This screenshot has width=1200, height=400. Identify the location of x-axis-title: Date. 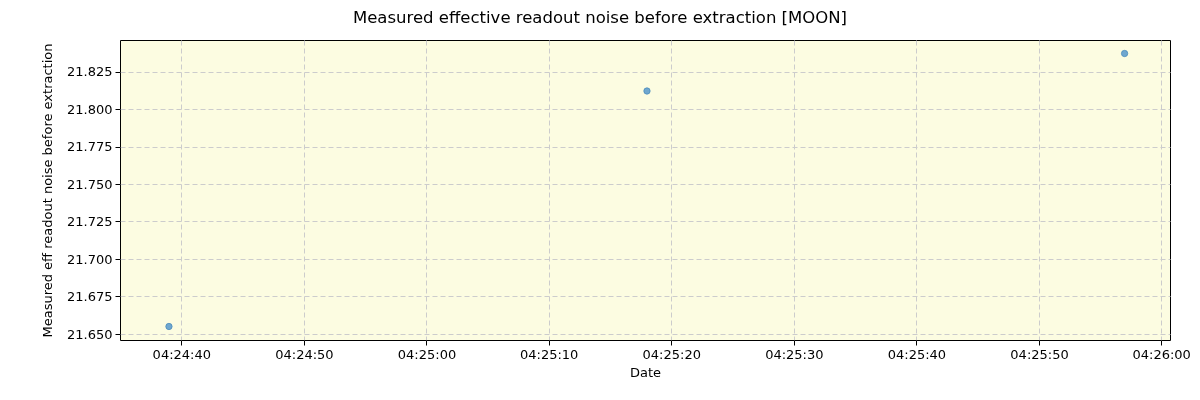
(645, 372).